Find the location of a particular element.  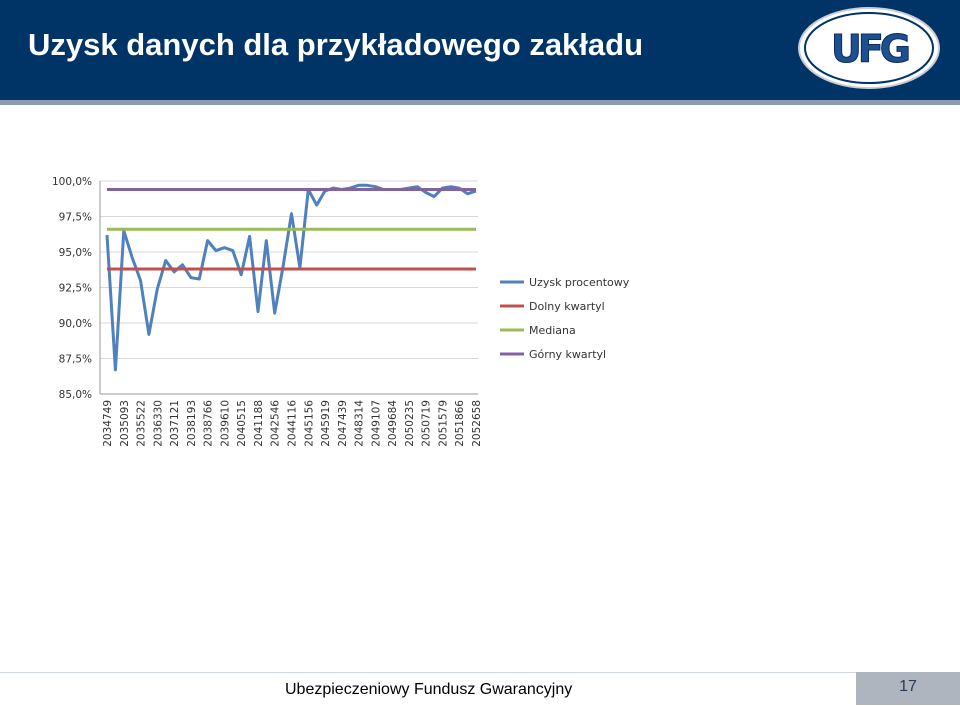

y-tick-label: 87,5% is located at coordinates (75, 360).